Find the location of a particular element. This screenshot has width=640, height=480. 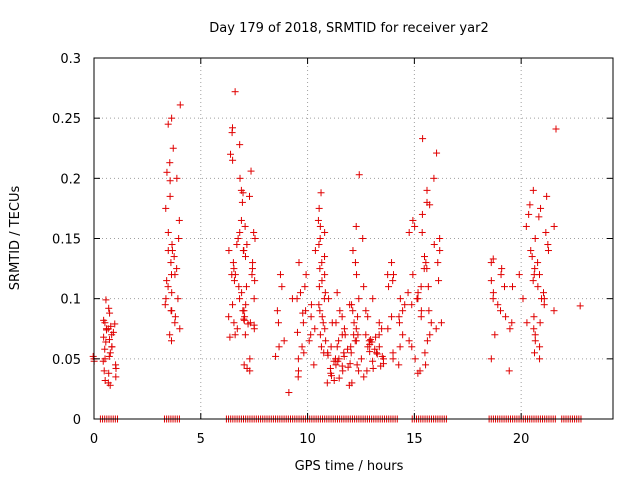

x-tick-label: 15 is located at coordinates (414, 439).